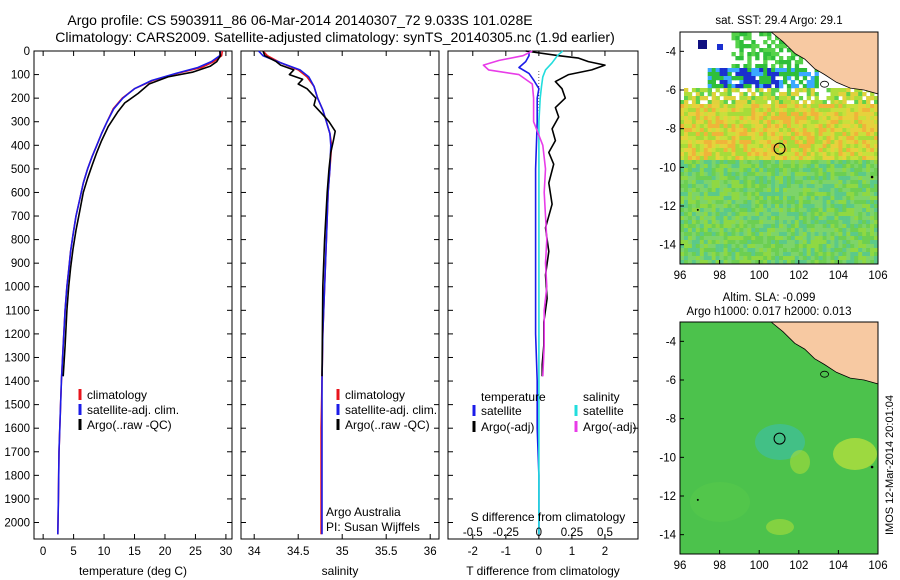 This screenshot has height=580, width=900. Describe the element at coordinates (20, 264) in the screenshot. I see `y-tick-label: 900` at that location.